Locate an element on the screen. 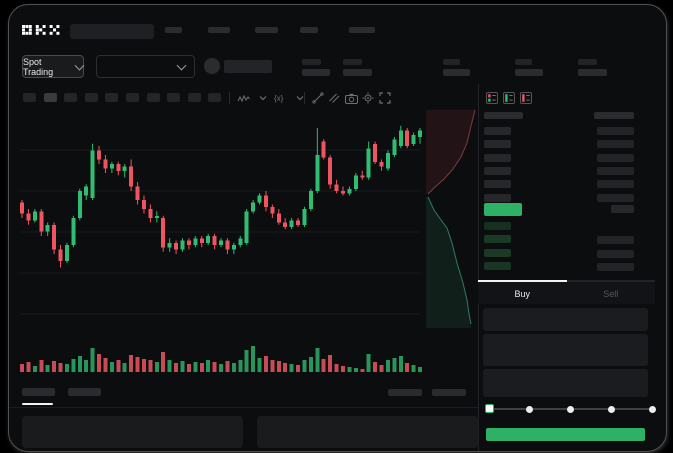  panel-divider is located at coordinates (478, 267).